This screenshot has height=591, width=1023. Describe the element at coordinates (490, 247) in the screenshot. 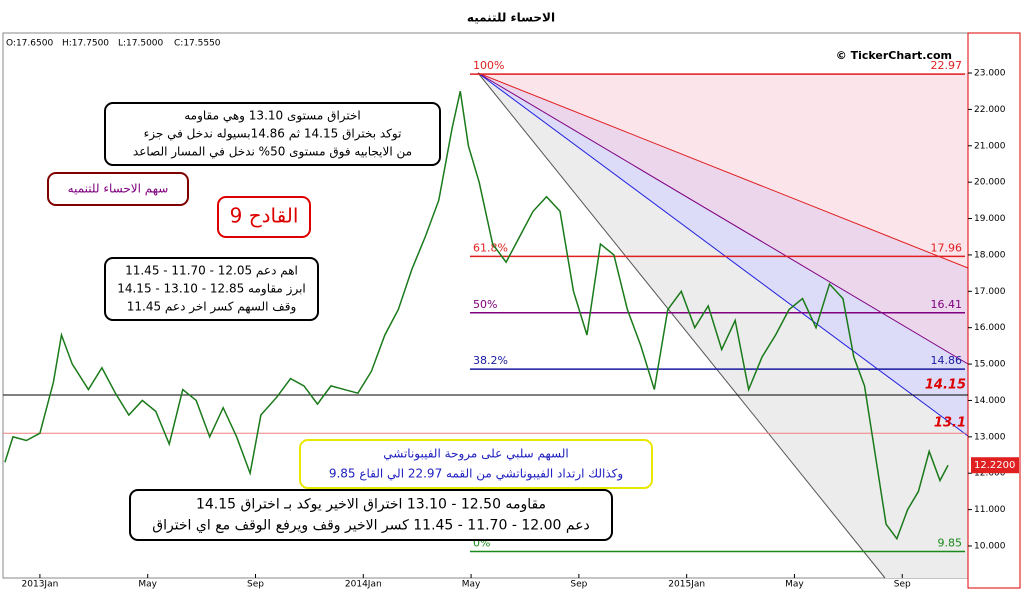

I see `fib-label: 61.8%` at that location.